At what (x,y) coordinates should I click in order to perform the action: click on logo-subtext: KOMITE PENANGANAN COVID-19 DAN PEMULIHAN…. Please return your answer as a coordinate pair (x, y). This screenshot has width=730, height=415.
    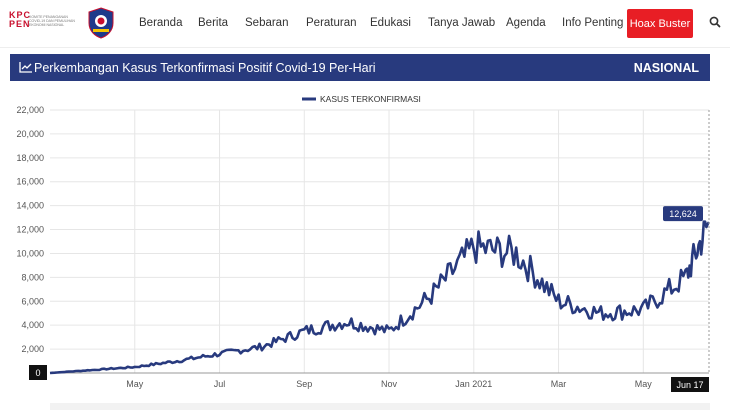
    Looking at the image, I should click on (52, 21).